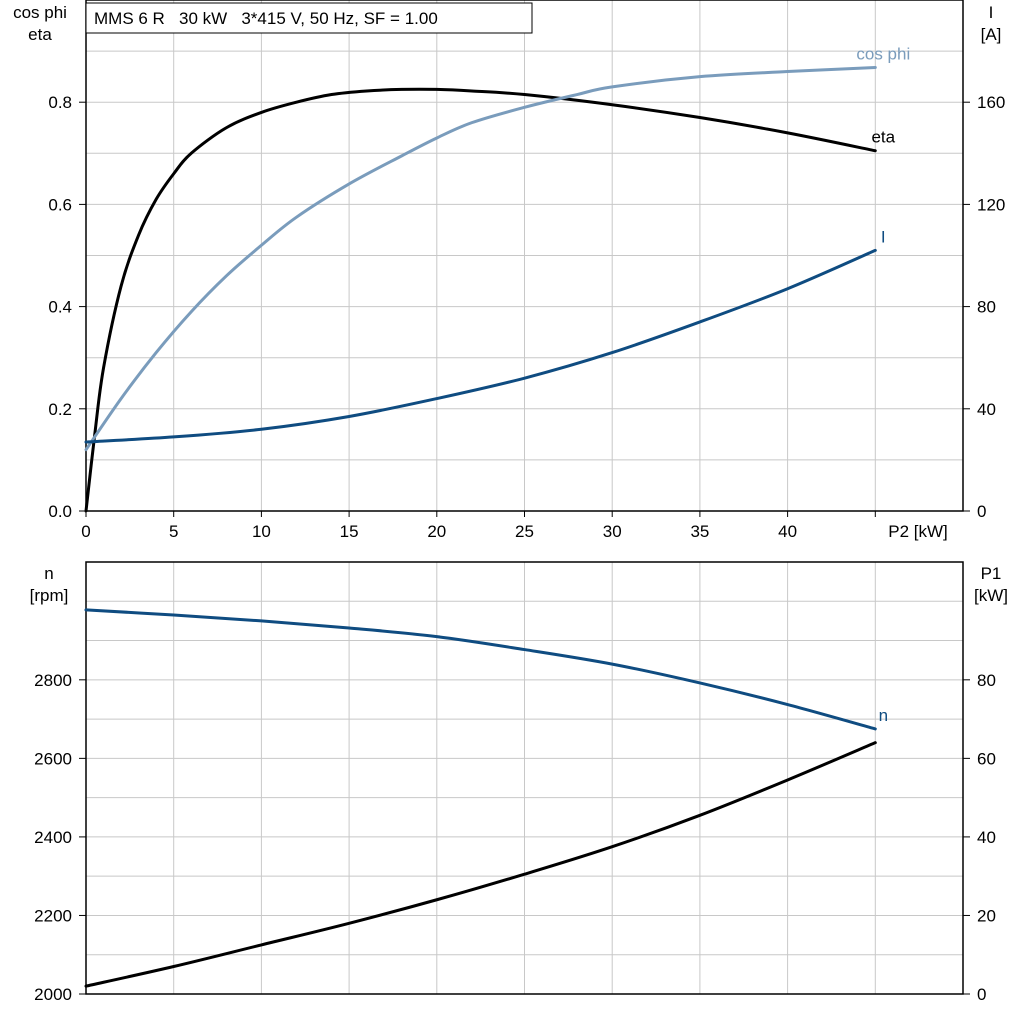 The width and height of the screenshot is (1024, 1024). I want to click on left-tick-label: 2200, so click(53, 915).